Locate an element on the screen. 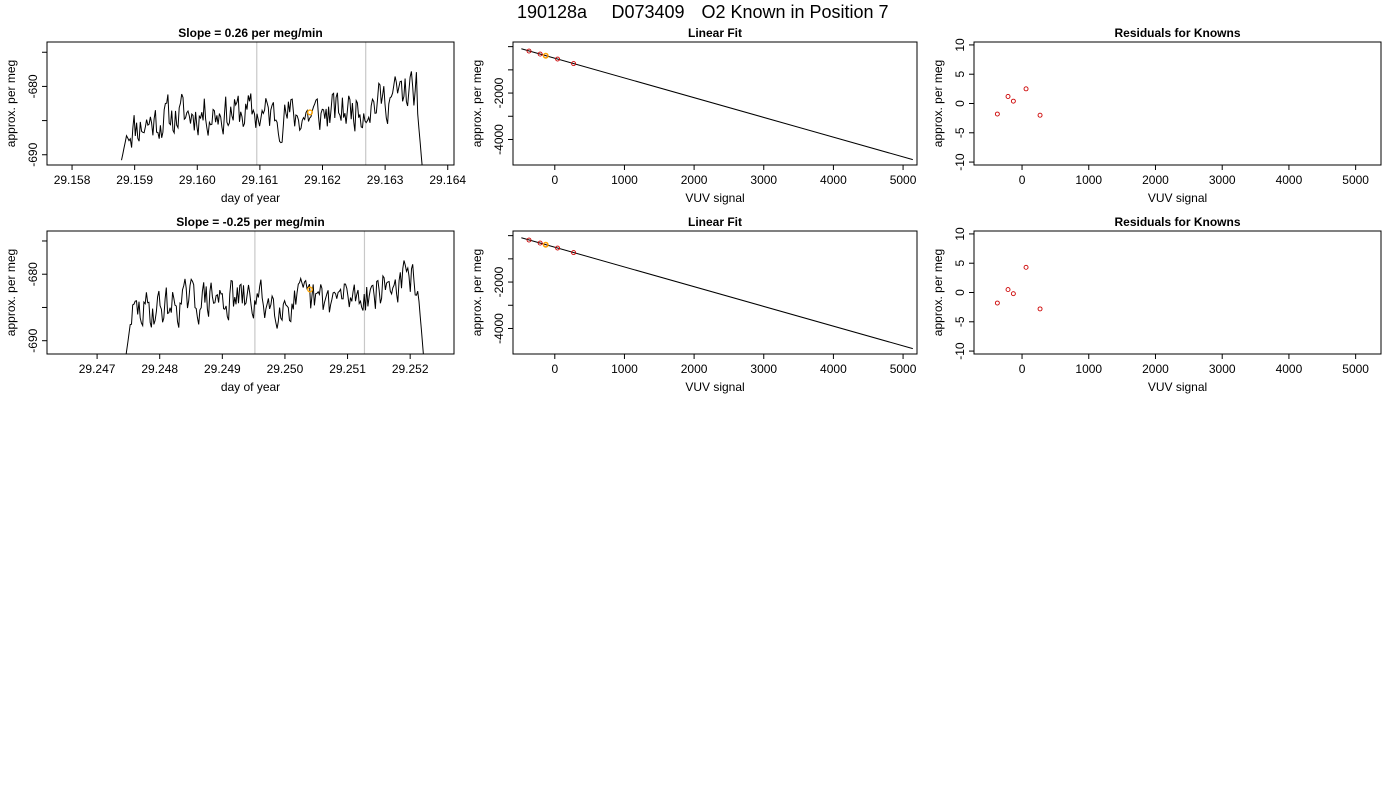  x-tick-label: 29.158 is located at coordinates (72, 180).